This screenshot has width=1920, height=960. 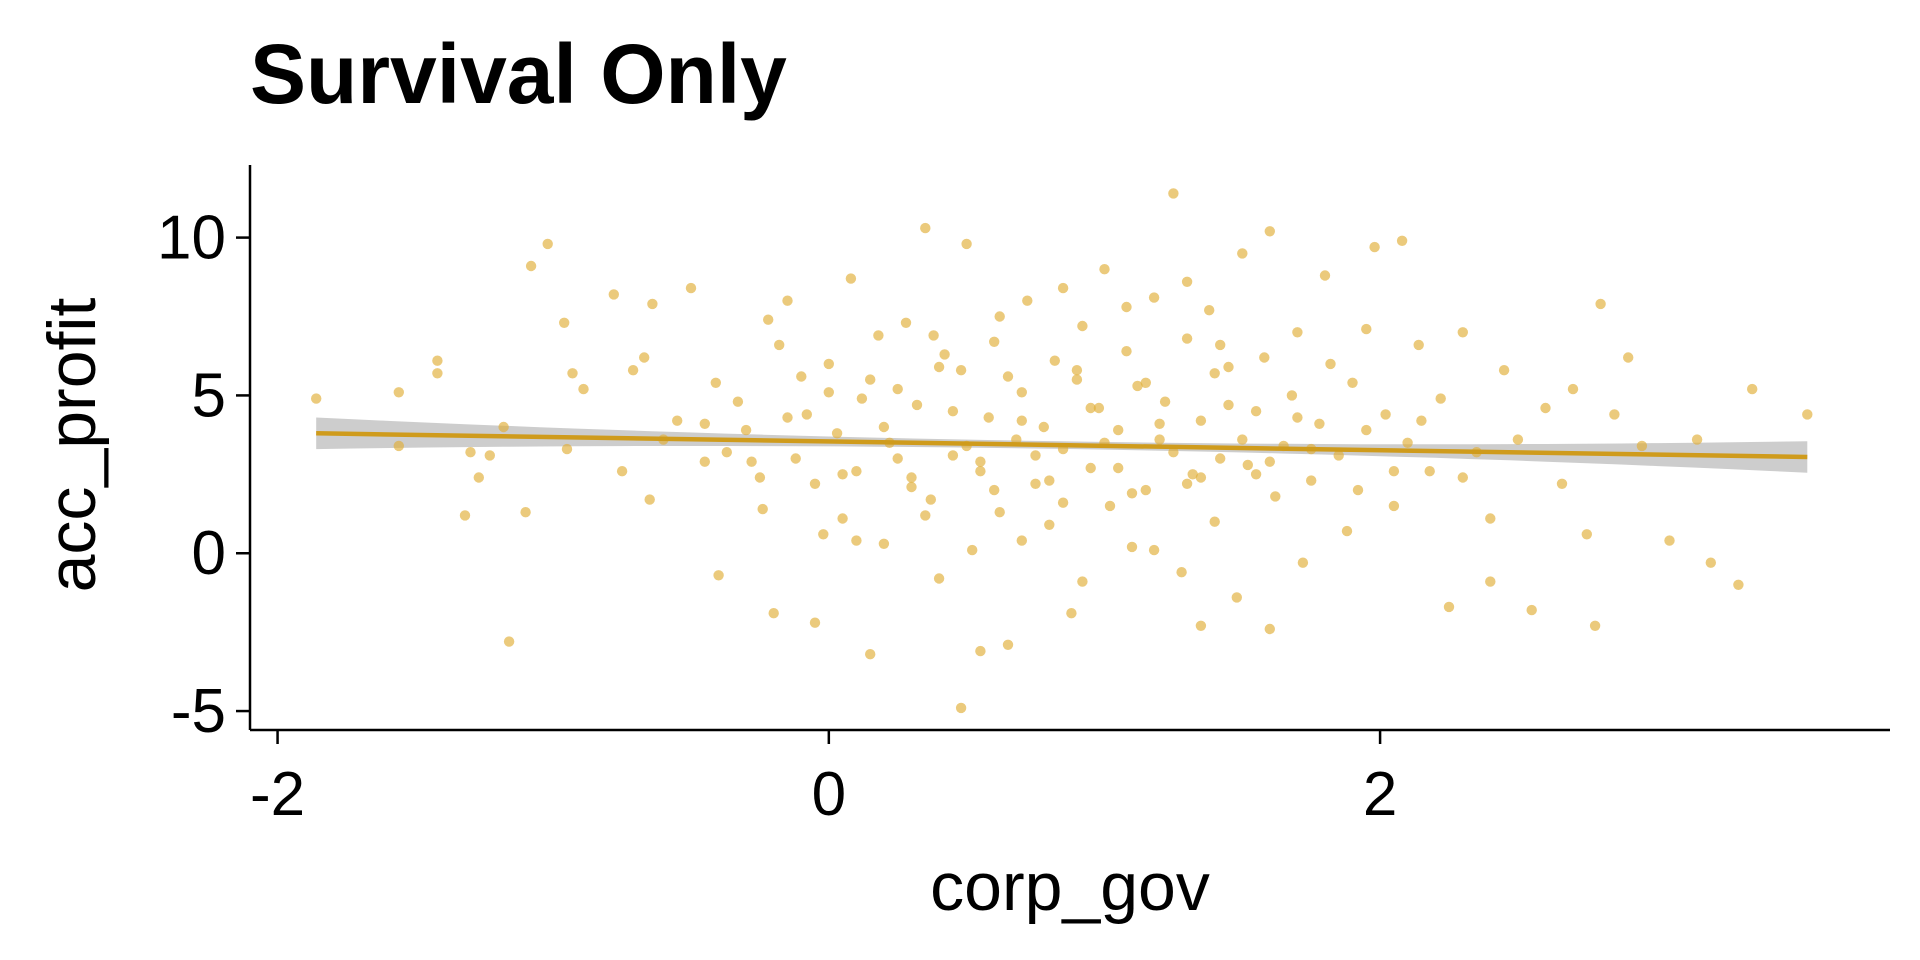 I want to click on x-tick-label-1: 0, so click(x=829, y=794).